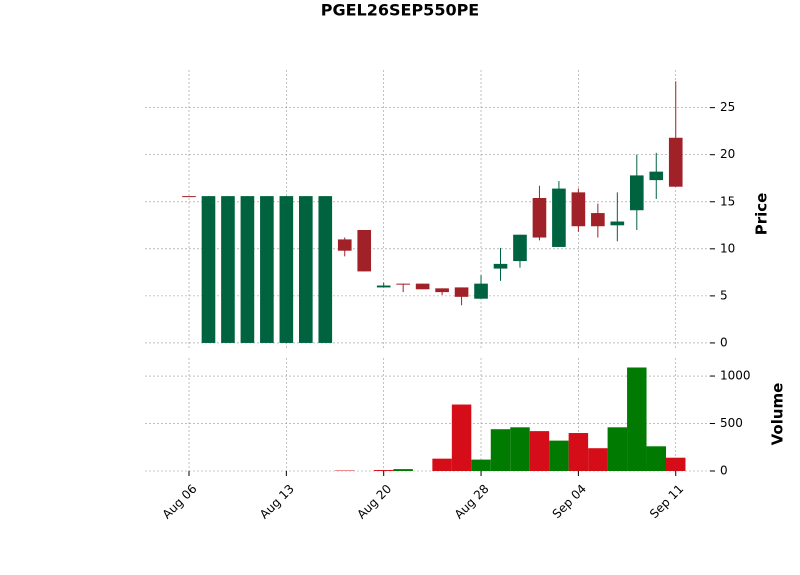 The height and width of the screenshot is (575, 800). What do you see at coordinates (180, 502) in the screenshot?
I see `x-tick-label: Aug 06` at bounding box center [180, 502].